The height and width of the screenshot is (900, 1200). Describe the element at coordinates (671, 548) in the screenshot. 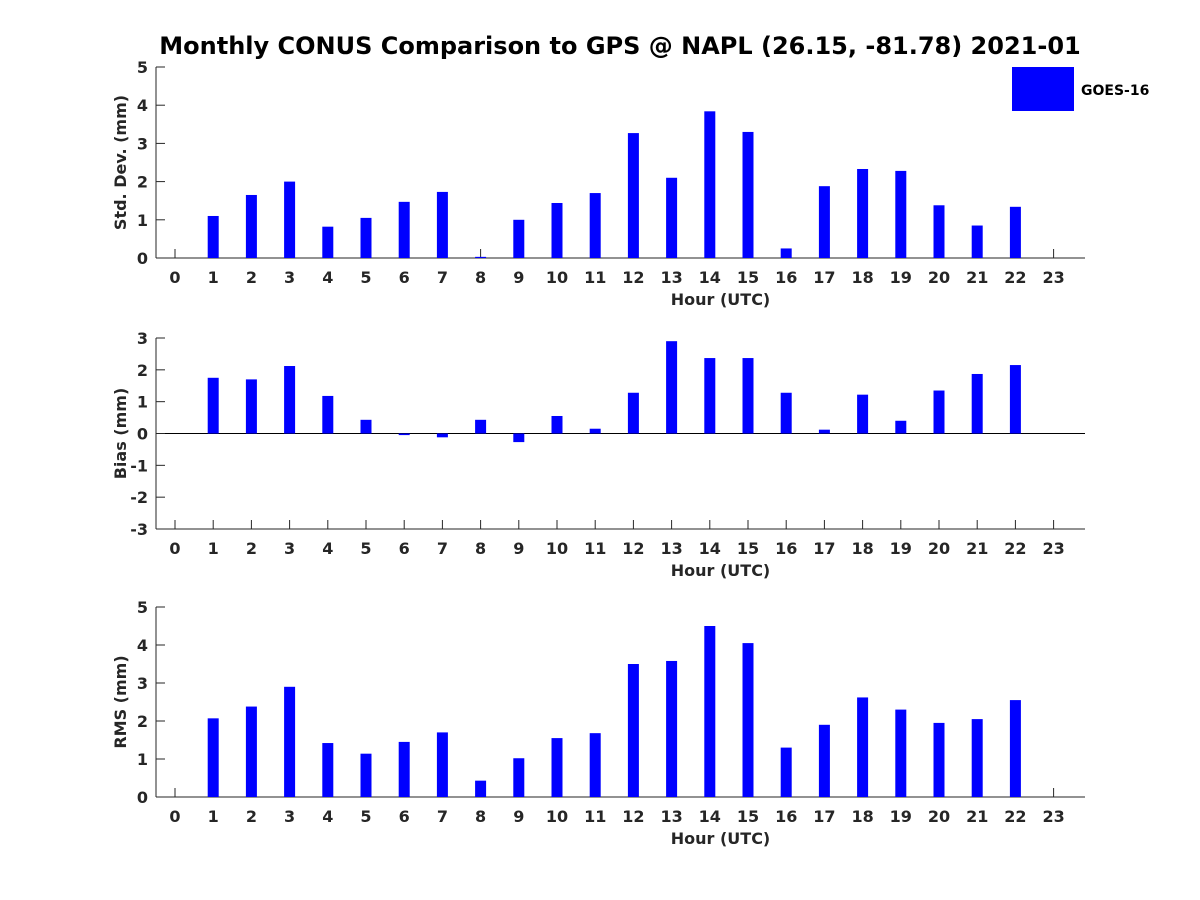

I see `x-tick-label: 13` at that location.